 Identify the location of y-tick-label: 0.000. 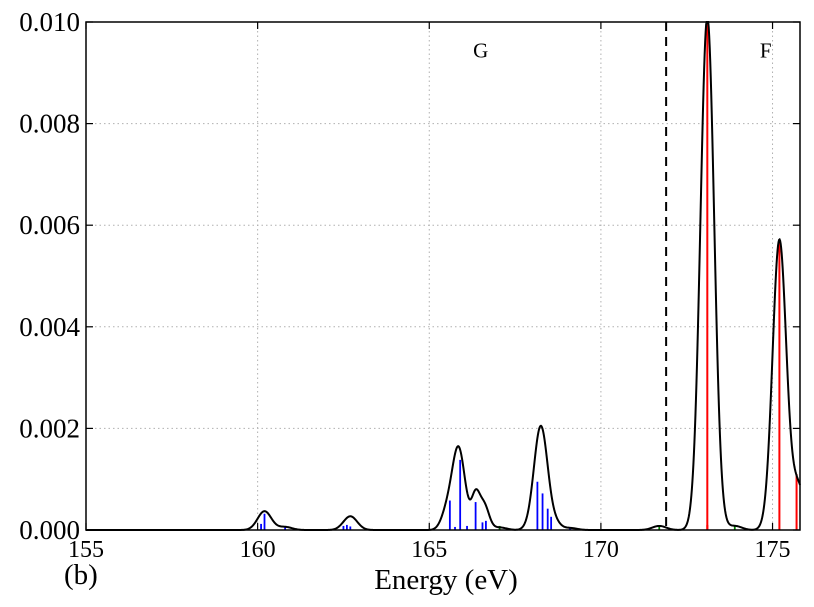
(49, 530).